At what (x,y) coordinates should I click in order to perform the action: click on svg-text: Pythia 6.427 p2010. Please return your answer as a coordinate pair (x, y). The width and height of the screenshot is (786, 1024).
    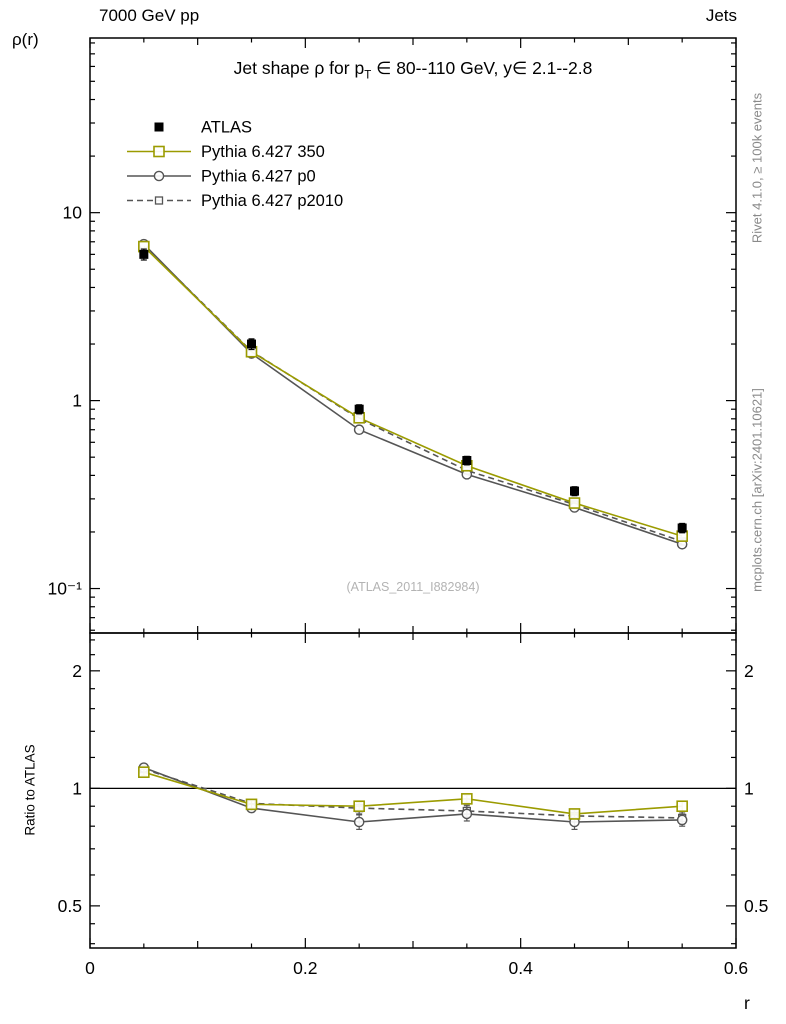
    Looking at the image, I should click on (272, 201).